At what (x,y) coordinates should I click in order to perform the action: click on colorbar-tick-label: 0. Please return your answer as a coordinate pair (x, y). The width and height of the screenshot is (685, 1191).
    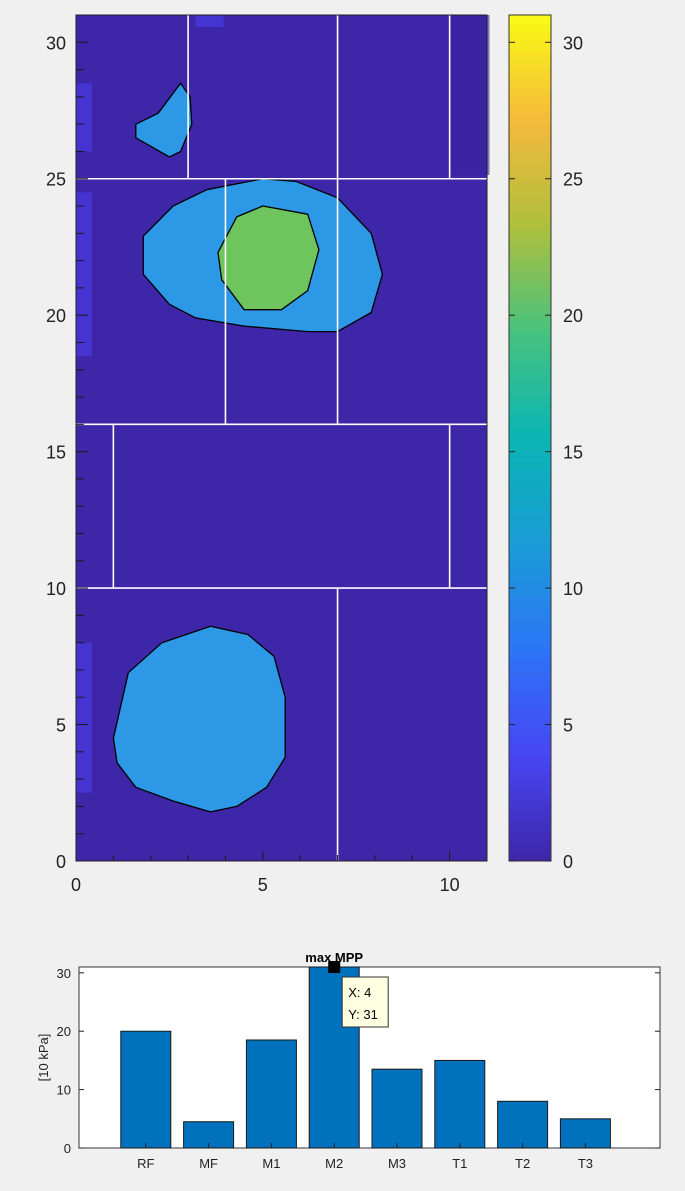
    Looking at the image, I should click on (568, 862).